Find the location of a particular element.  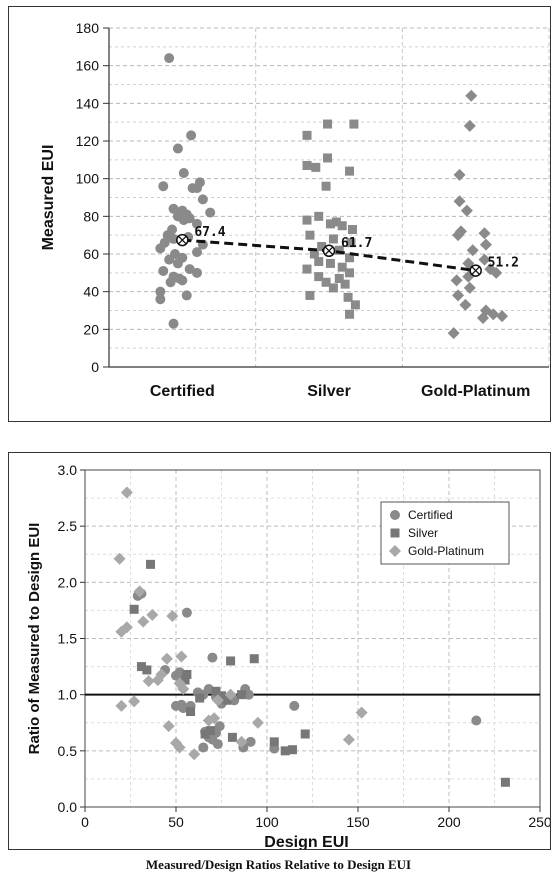

mean-value-label: 61.7 is located at coordinates (356, 243).